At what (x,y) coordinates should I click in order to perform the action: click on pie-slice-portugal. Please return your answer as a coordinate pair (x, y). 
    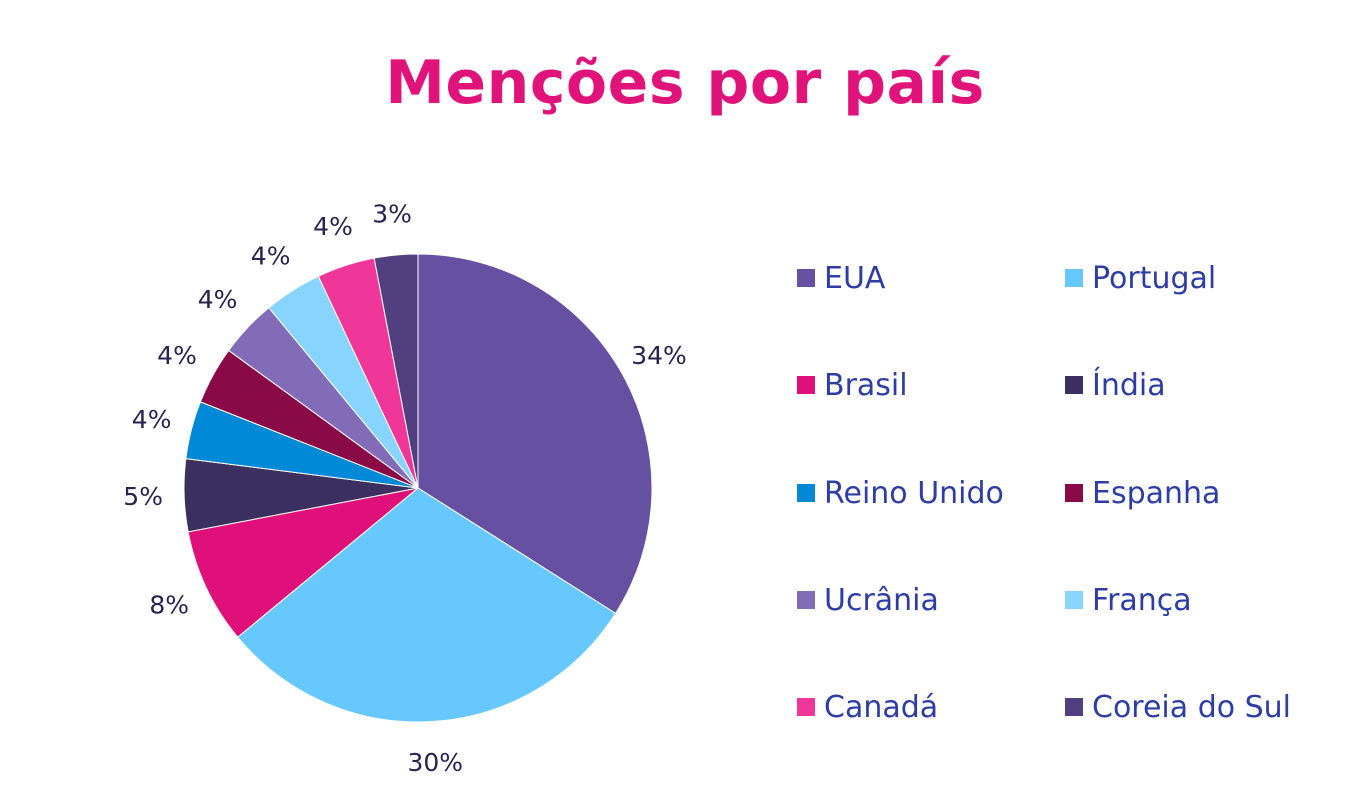
    Looking at the image, I should click on (426, 605).